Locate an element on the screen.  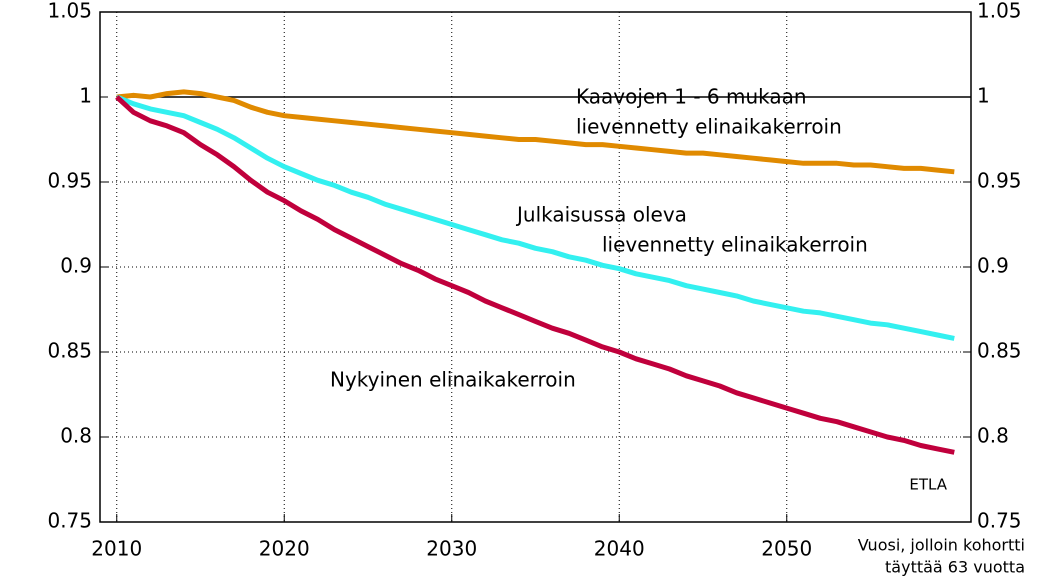
annotation: Nykyinen elinaikakerroin is located at coordinates (453, 380).